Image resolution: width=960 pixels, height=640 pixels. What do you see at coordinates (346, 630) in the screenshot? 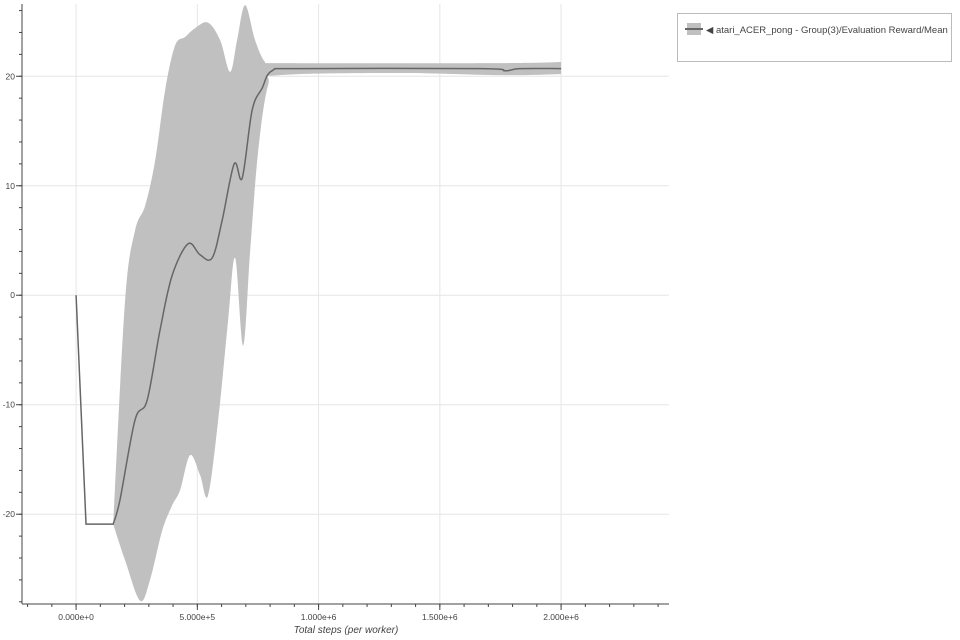
I see `x-axis-label: Total steps (per worker)` at bounding box center [346, 630].